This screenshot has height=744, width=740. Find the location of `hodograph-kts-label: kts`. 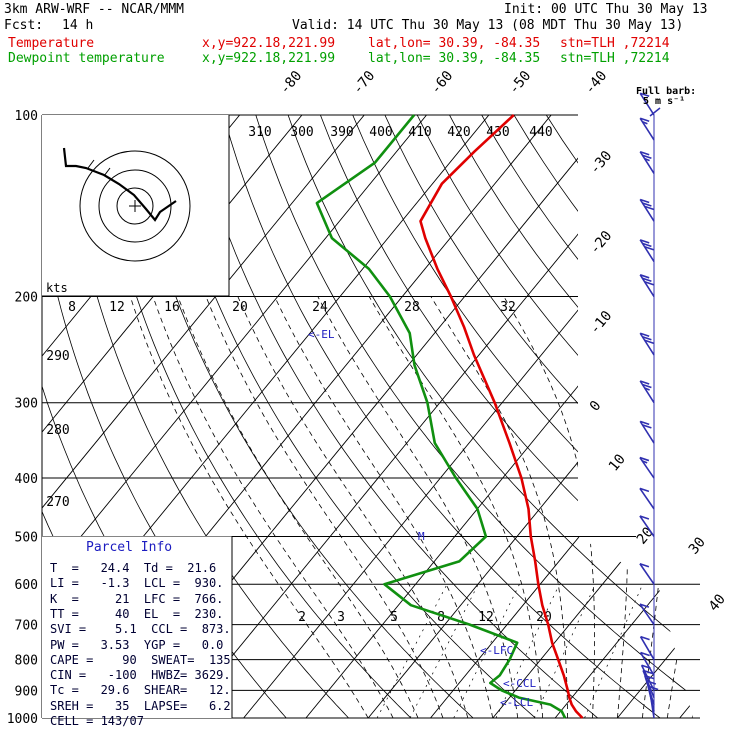

hodograph-kts-label: kts is located at coordinates (57, 288).